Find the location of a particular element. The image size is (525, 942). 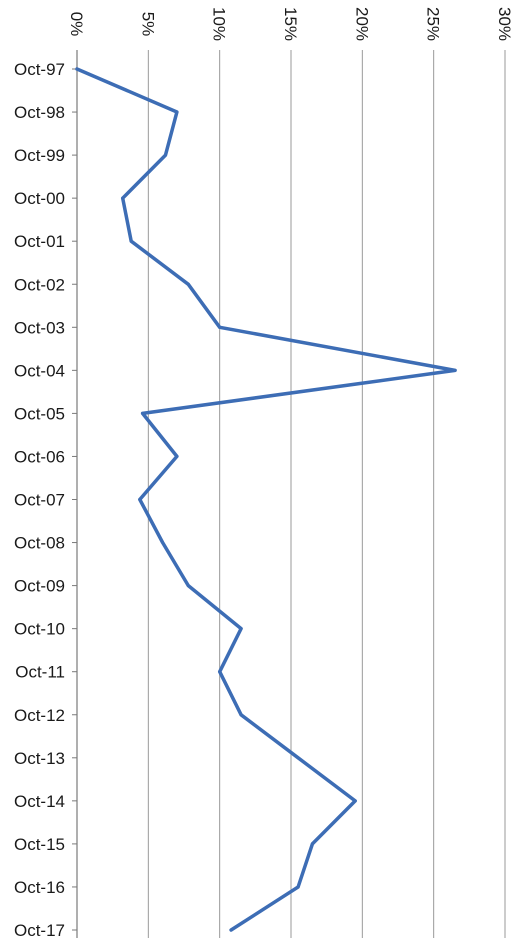

category-label: Oct-11 is located at coordinates (40, 672).